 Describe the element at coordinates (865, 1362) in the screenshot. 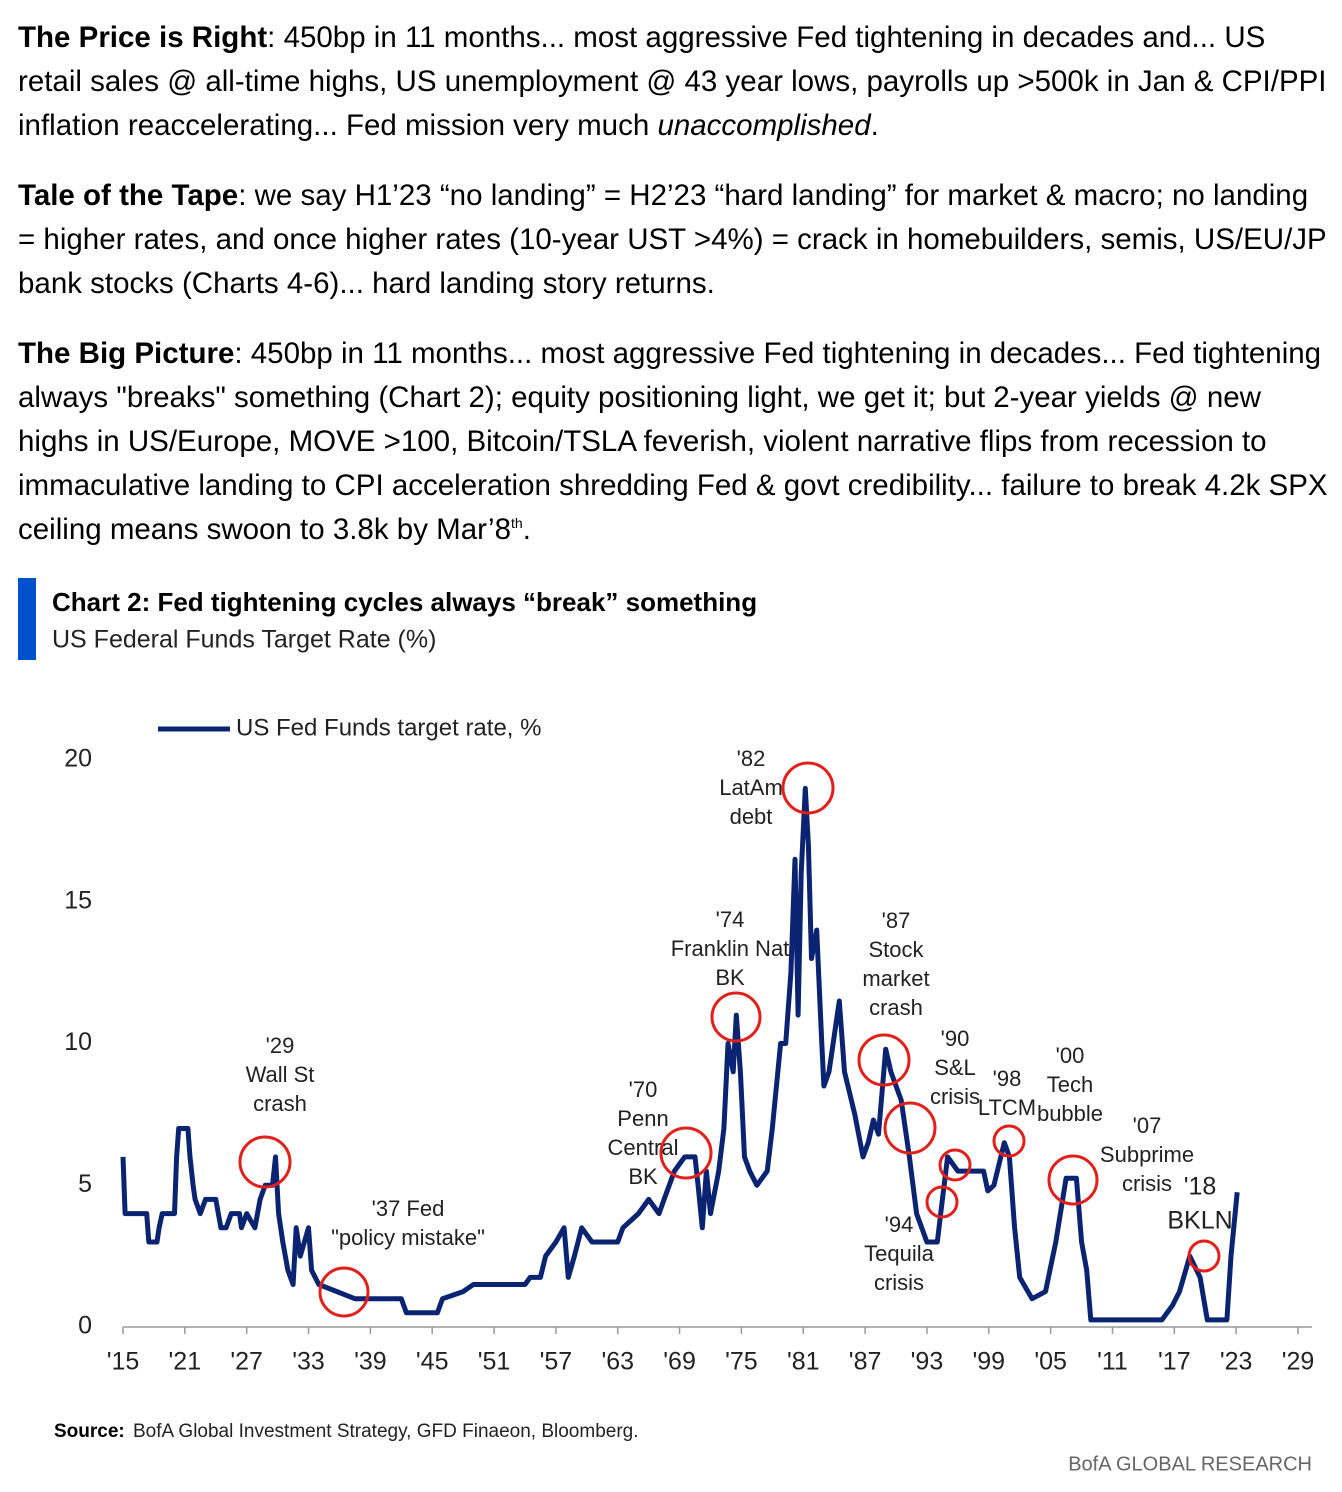

I see `x-tick-label: '87` at that location.